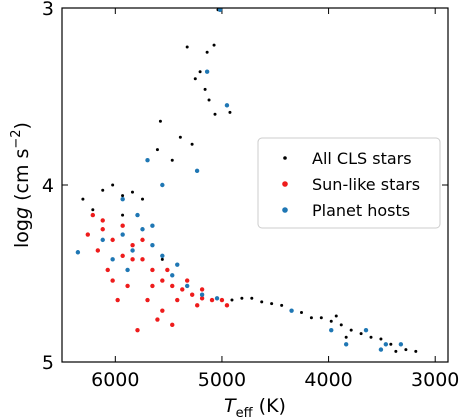  I want to click on x-label-part: eff, so click(245, 412).